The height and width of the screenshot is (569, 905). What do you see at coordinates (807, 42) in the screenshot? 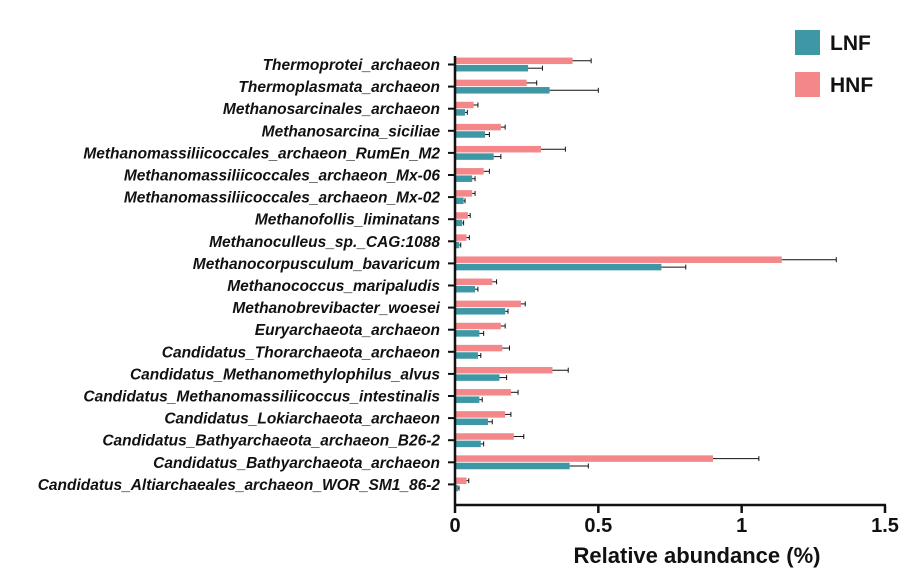
I see `legend-swatch-lnf` at bounding box center [807, 42].